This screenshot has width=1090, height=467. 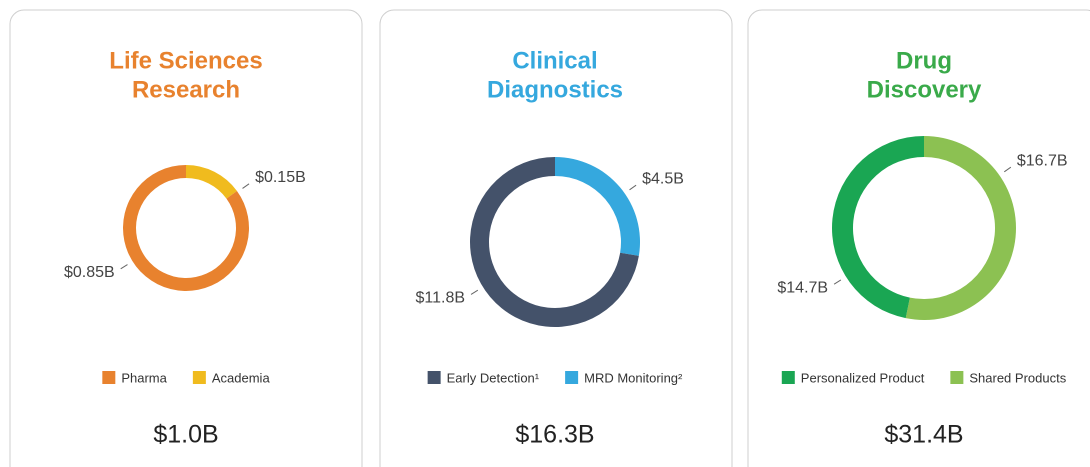 I want to click on card-title: Diagnostics, so click(x=555, y=89).